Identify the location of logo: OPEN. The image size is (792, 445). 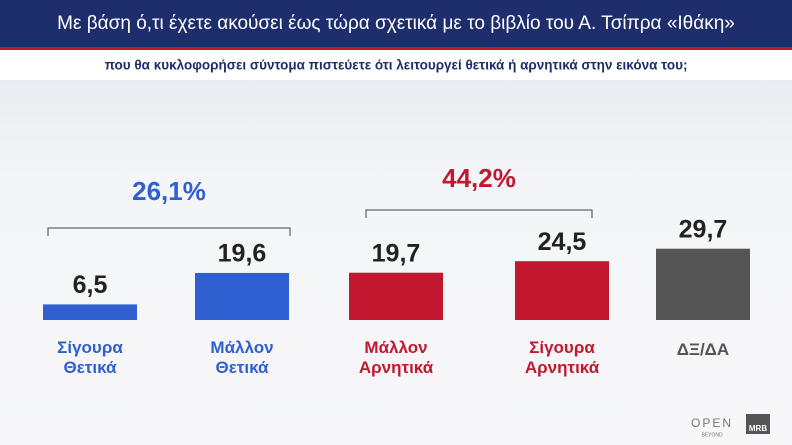
(712, 423).